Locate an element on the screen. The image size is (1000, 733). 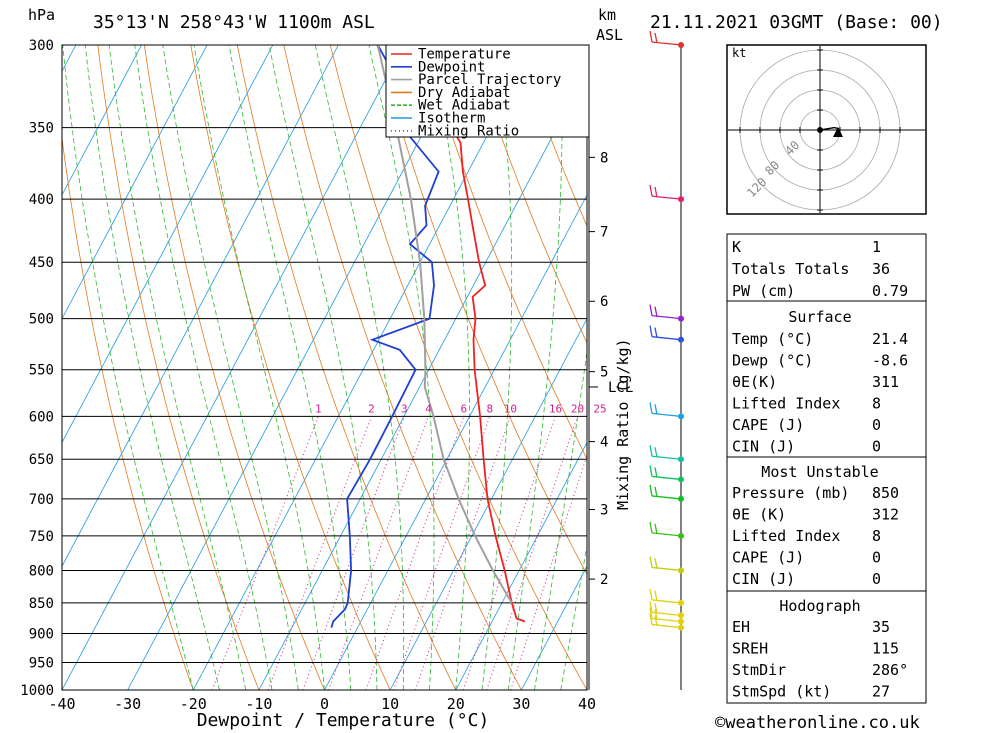
mixing-ratio-label: 8 is located at coordinates (489, 408).